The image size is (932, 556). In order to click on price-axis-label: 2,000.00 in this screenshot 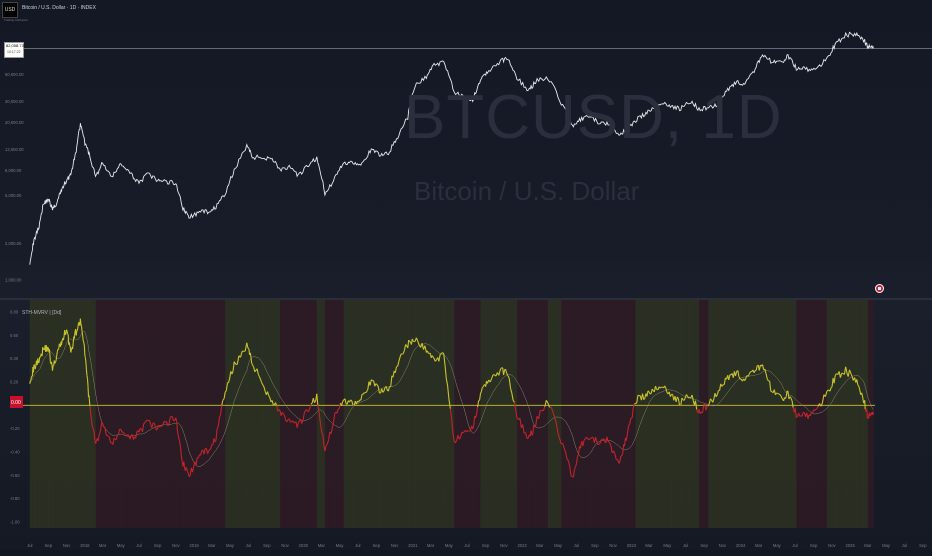, I will do `click(13, 243)`.